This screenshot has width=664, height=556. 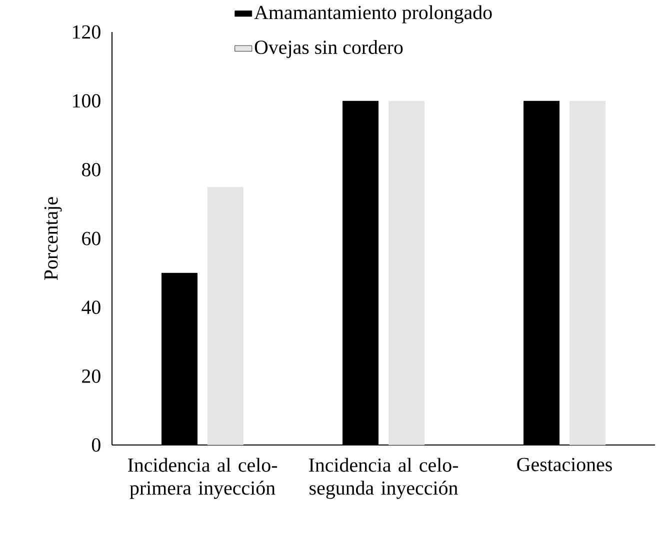 What do you see at coordinates (373, 14) in the screenshot?
I see `legend-label: Amamantamiento prolongado` at bounding box center [373, 14].